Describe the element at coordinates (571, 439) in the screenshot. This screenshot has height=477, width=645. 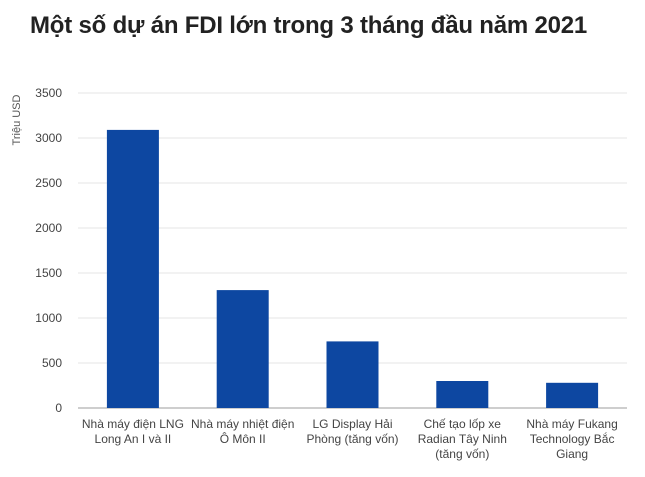
I see `x-category-label: Nhà máy Fukang Technology Bắc Giang` at that location.